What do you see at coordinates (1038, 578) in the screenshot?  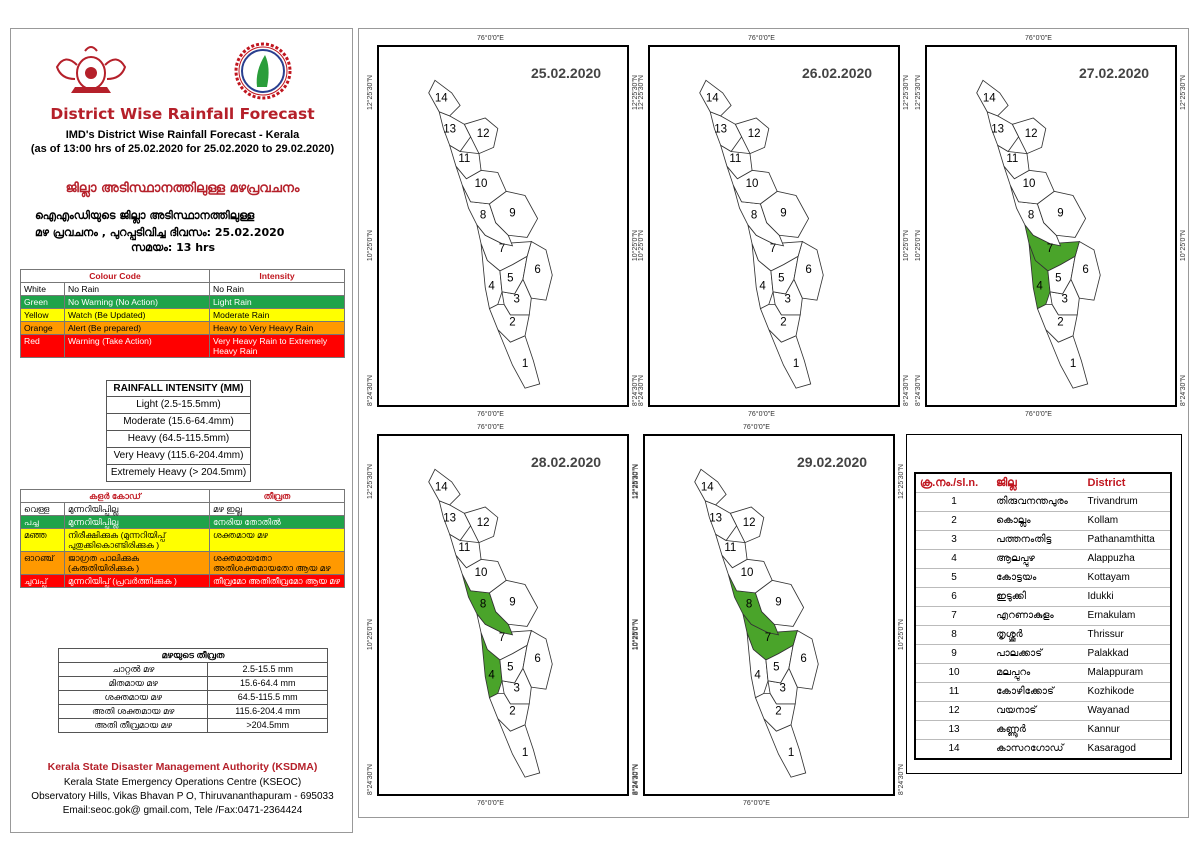 I see `district-mal: കോട്ടയം` at bounding box center [1038, 578].